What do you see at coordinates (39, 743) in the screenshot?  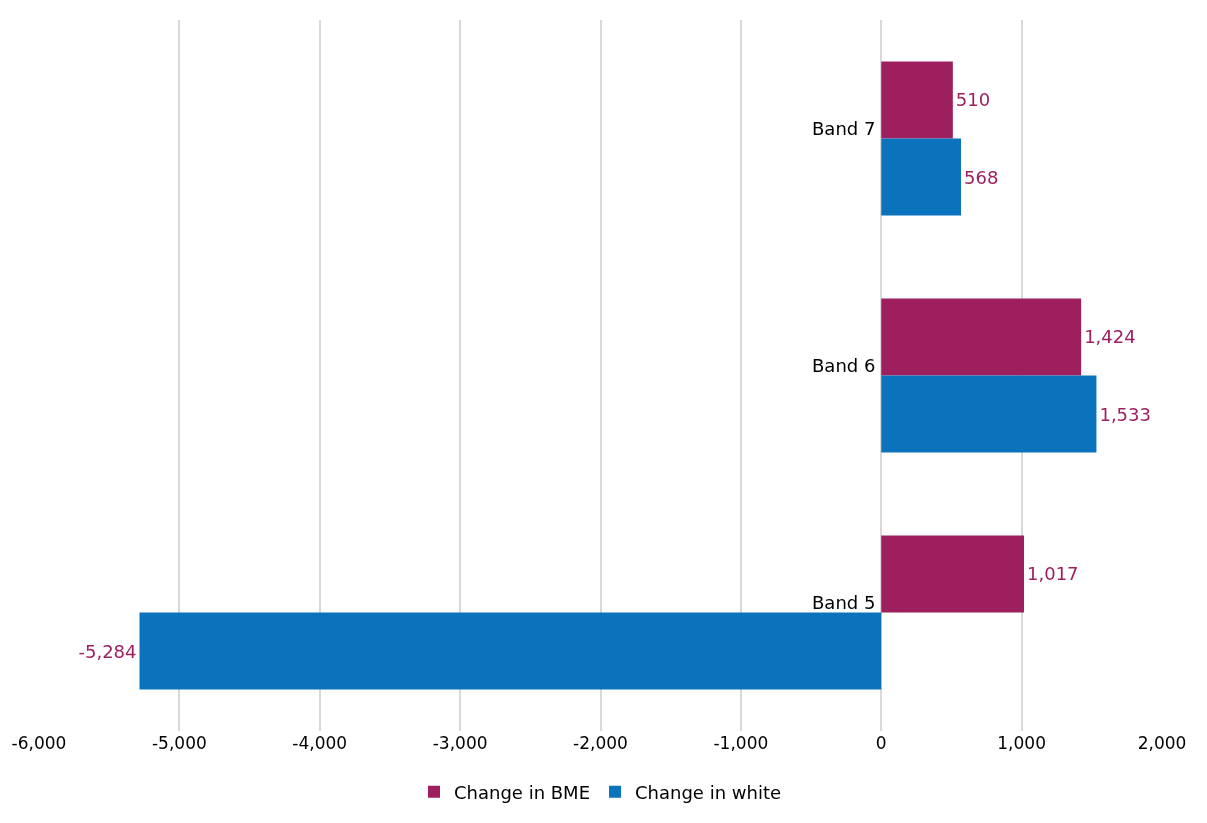 I see `x-tick-label: -6,000` at bounding box center [39, 743].